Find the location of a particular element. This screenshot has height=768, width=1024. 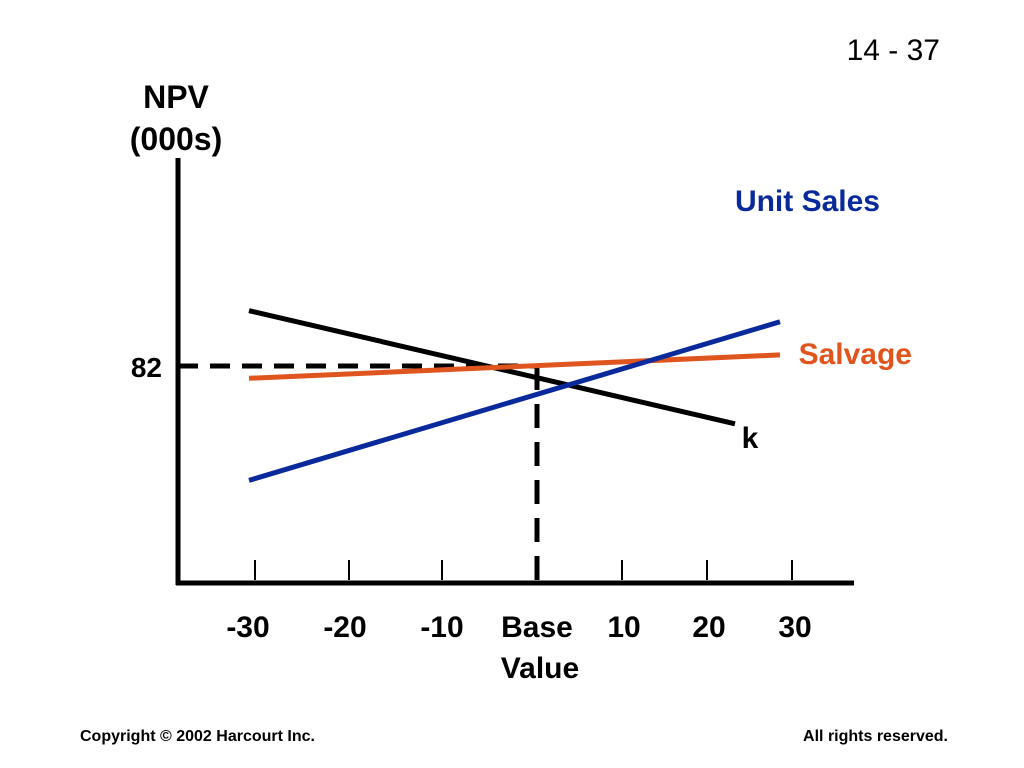

footer-copyright: Copyright © 2002 Harcourt Inc. is located at coordinates (197, 736).